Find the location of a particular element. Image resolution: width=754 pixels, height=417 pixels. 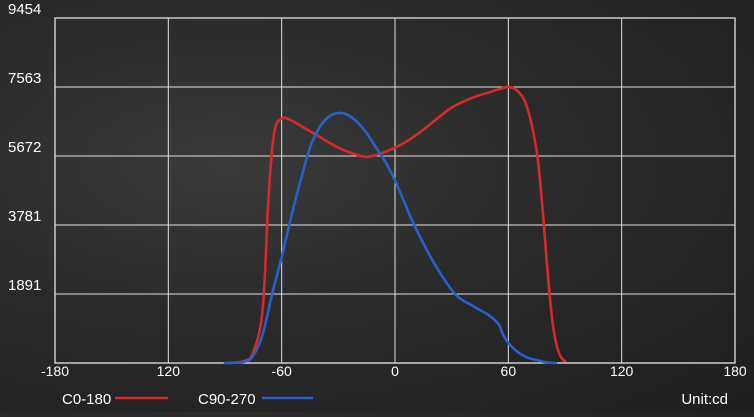

x-tick-label: 180 is located at coordinates (735, 371).